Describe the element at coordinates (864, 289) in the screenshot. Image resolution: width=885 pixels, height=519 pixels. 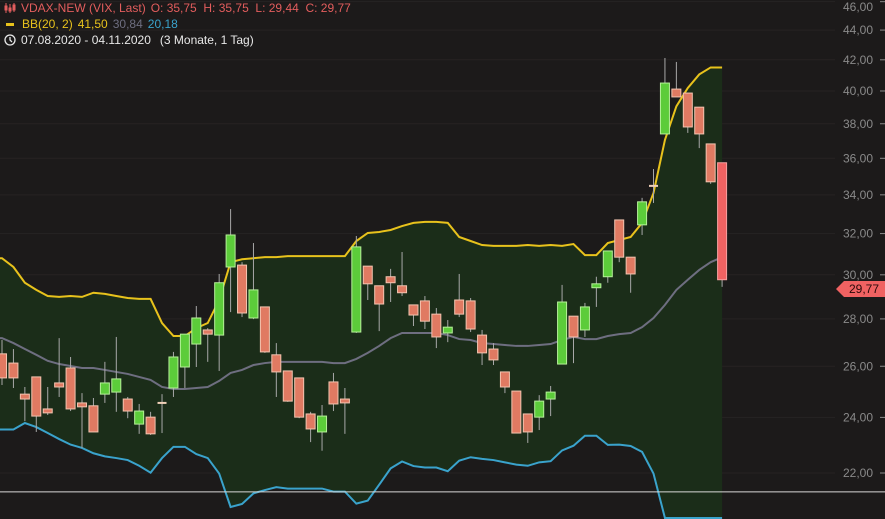
I see `last-price-label: 29,77` at that location.